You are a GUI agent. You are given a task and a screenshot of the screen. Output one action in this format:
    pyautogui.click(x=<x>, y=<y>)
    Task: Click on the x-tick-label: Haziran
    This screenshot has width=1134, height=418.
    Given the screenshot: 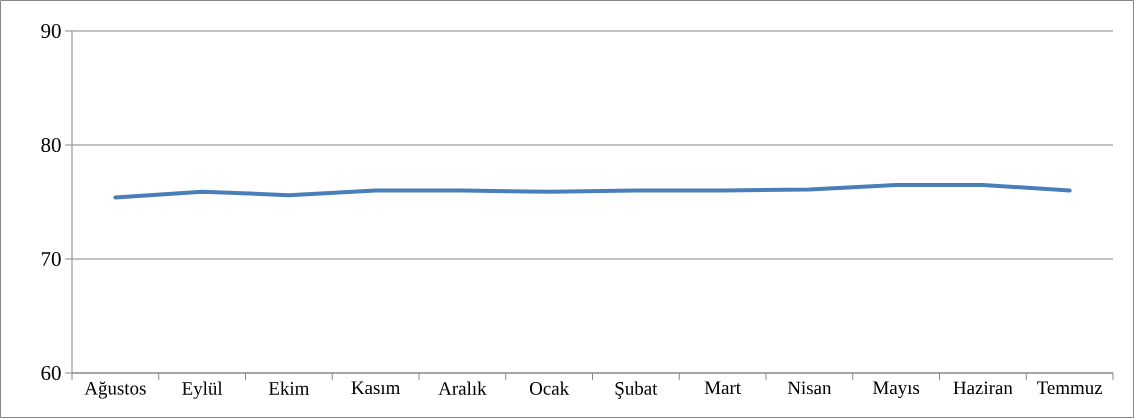 What is the action you would take?
    pyautogui.click(x=983, y=388)
    